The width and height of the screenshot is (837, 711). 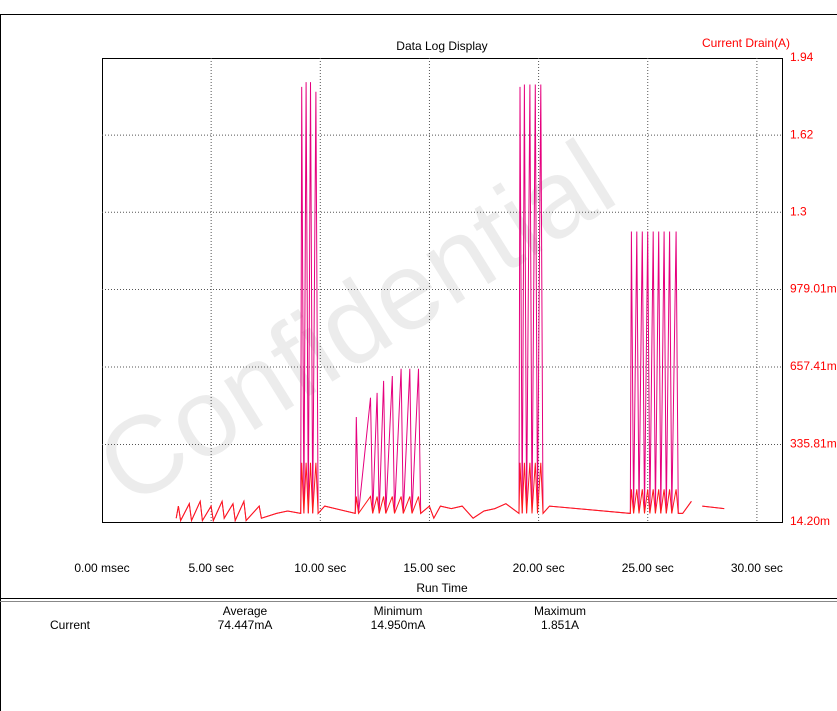 What do you see at coordinates (245, 625) in the screenshot?
I see `stat-value: 74.447mA` at bounding box center [245, 625].